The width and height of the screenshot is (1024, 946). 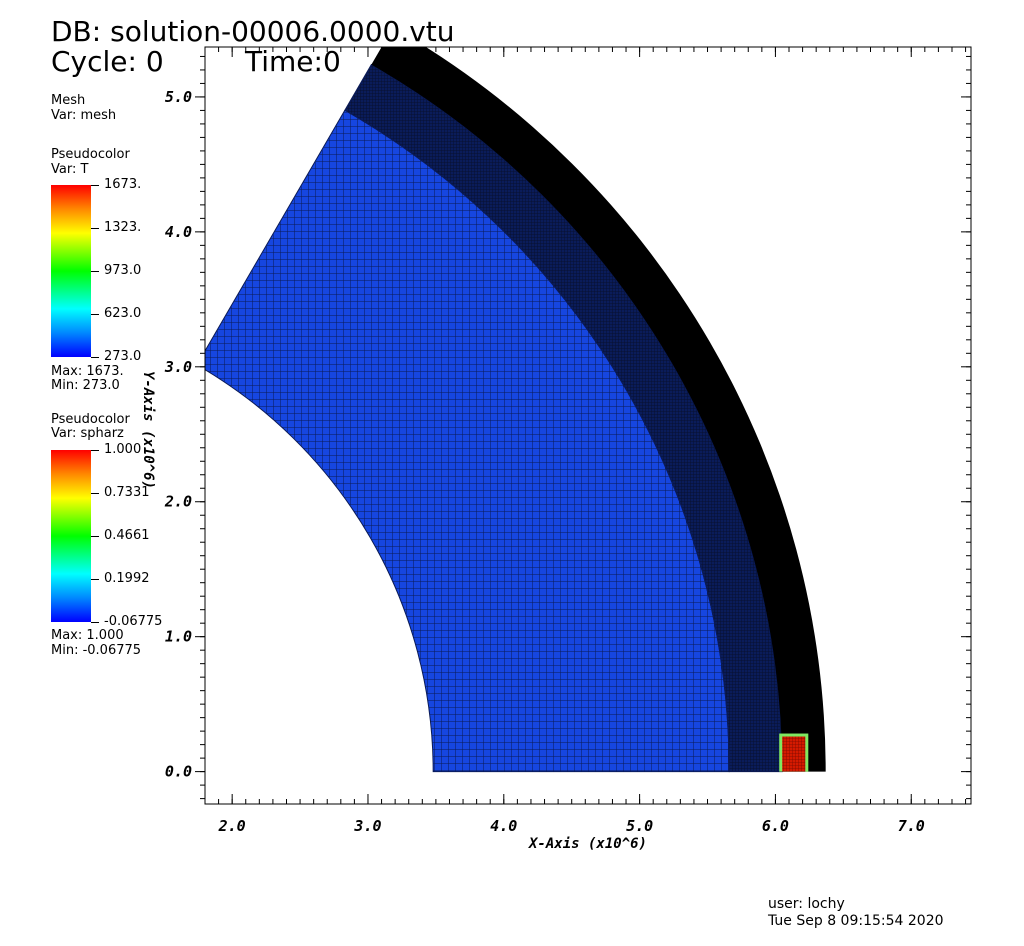 What do you see at coordinates (639, 826) in the screenshot?
I see `x-tick-label: 5.0` at bounding box center [639, 826].